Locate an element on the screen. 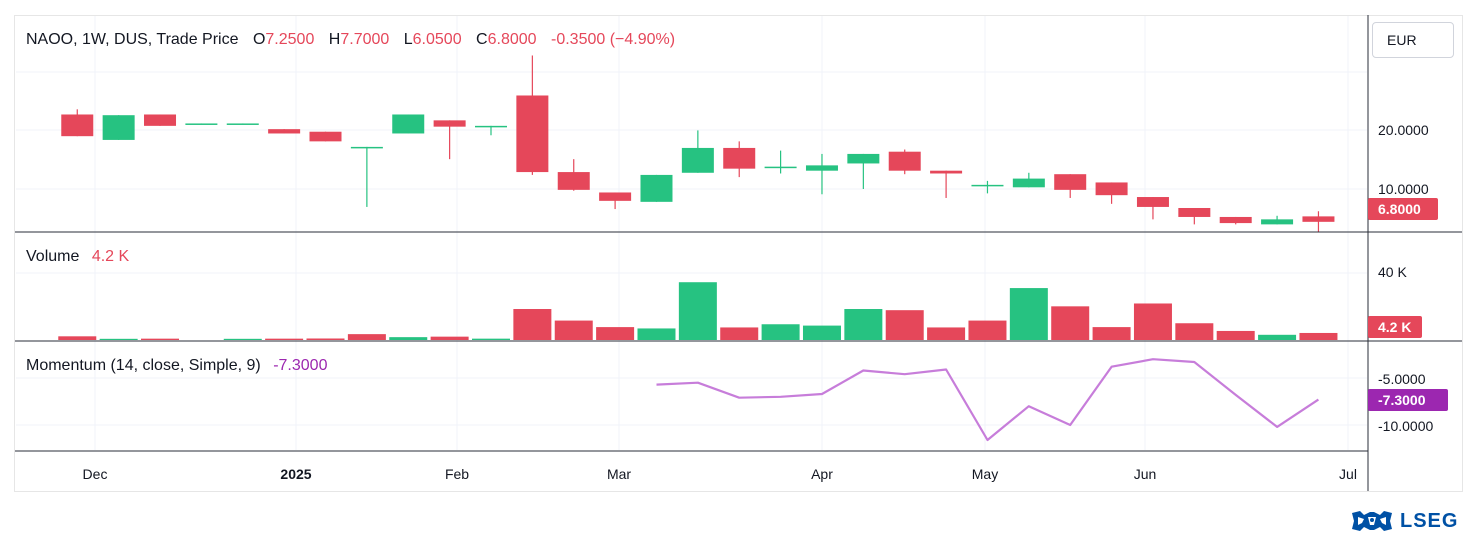  time-label-mar: Mar is located at coordinates (619, 474).